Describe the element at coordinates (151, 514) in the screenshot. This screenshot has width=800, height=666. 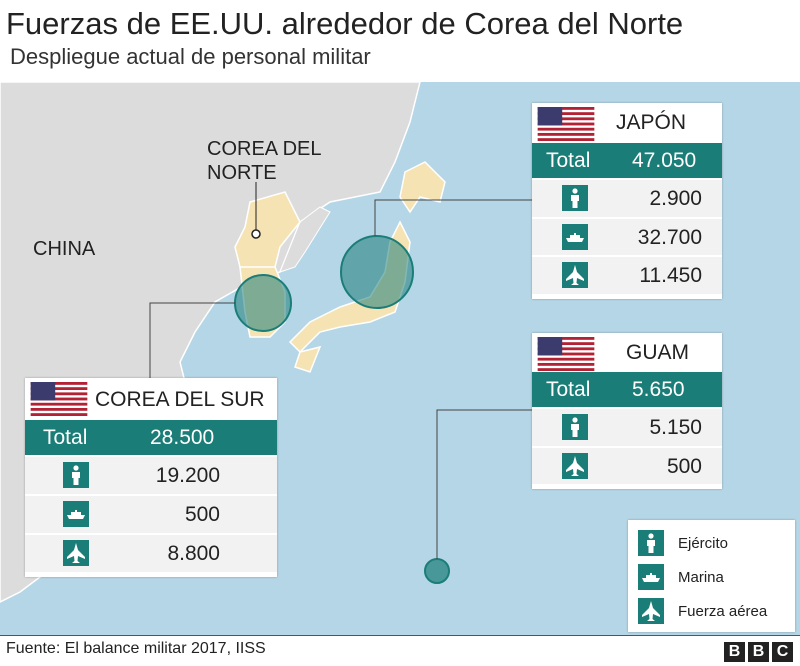
I see `row-navy: 500` at that location.